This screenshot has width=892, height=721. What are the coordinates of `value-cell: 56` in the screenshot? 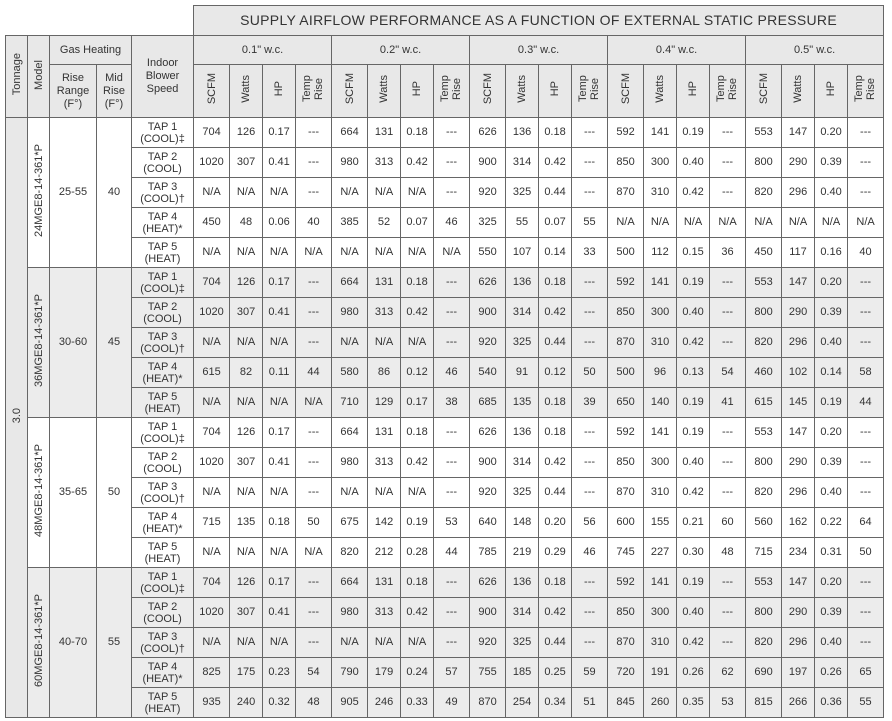 It's located at (590, 522).